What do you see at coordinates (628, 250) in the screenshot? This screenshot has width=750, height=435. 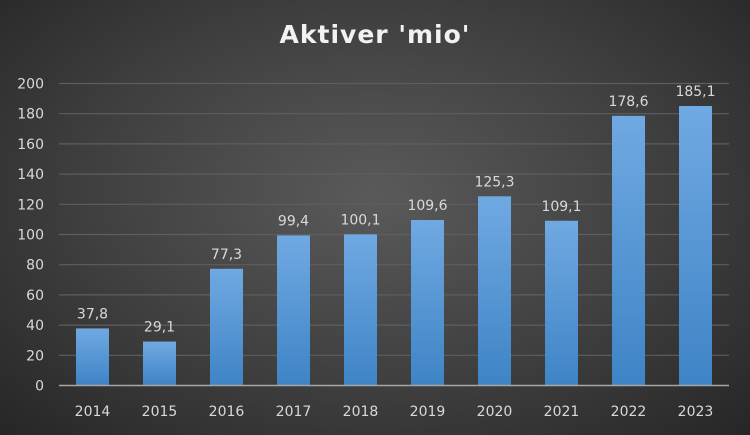 I see `bar-2022` at bounding box center [628, 250].